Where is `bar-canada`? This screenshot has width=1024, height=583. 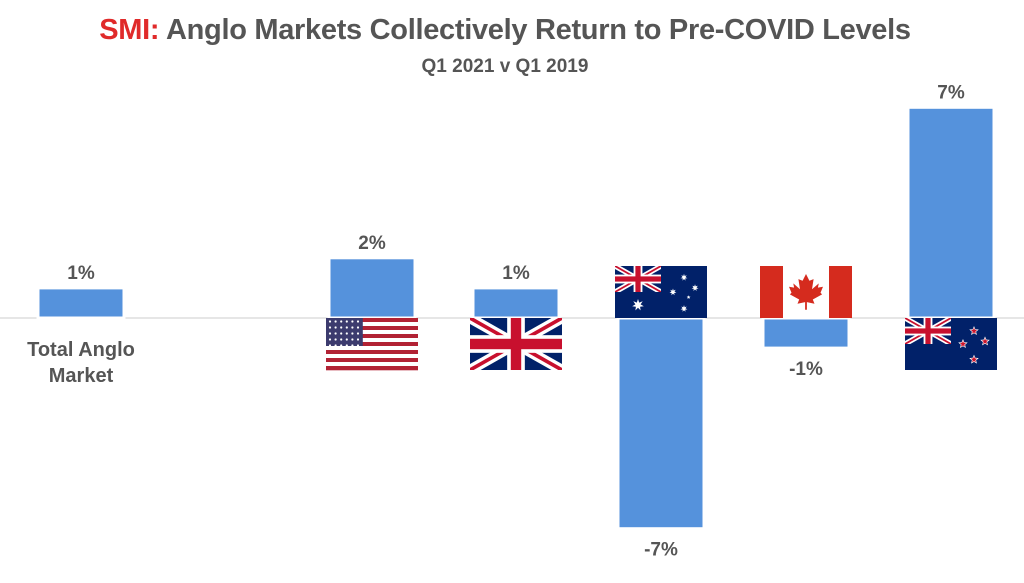
bar-canada is located at coordinates (806, 333).